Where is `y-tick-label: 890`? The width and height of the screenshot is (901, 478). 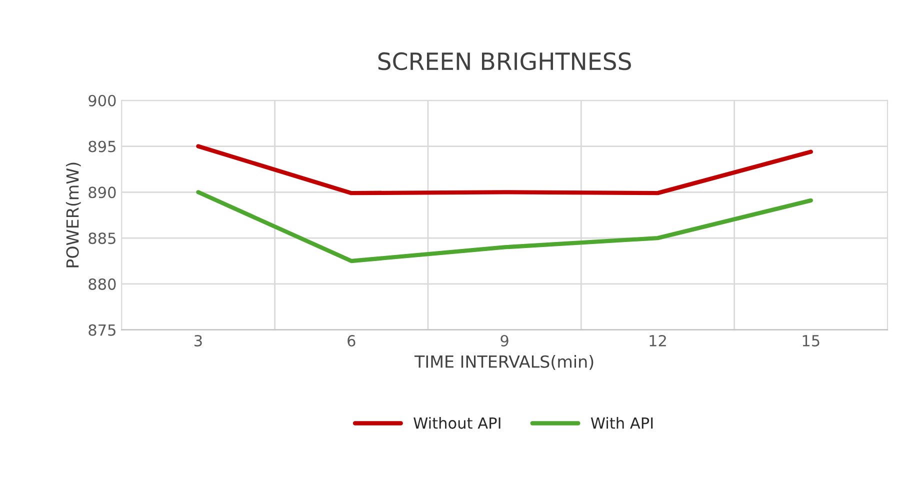 y-tick-label: 890 is located at coordinates (102, 192).